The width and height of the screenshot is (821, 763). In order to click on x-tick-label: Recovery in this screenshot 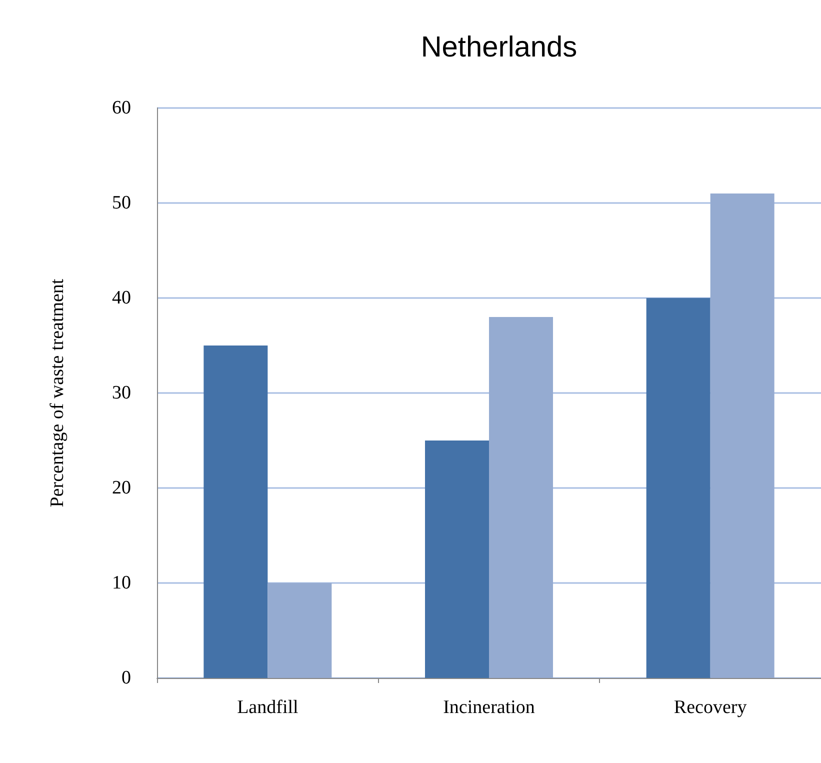, I will do `click(711, 707)`.